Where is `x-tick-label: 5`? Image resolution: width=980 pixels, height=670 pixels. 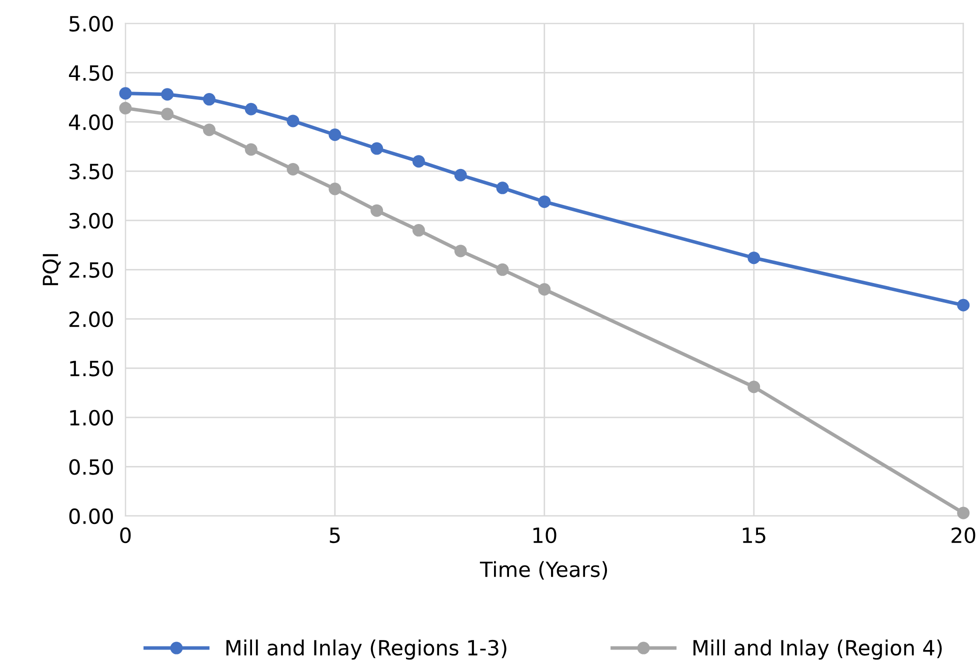
x-tick-label: 5 is located at coordinates (335, 536).